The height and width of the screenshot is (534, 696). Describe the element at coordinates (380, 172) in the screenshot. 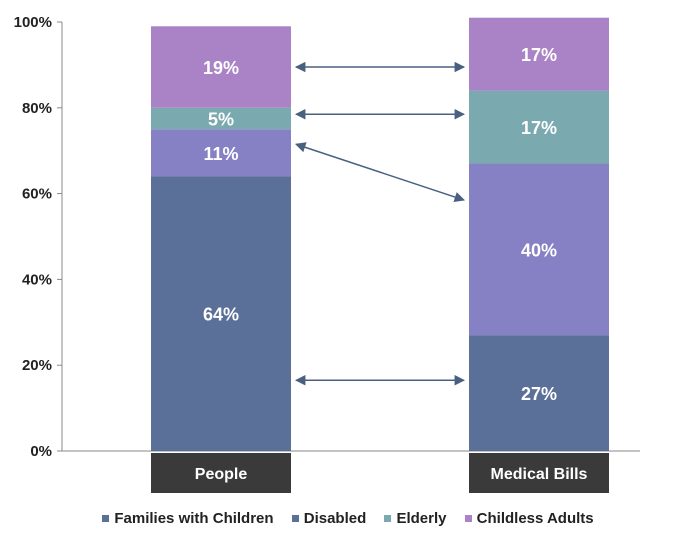

I see `comparison-arrow` at that location.